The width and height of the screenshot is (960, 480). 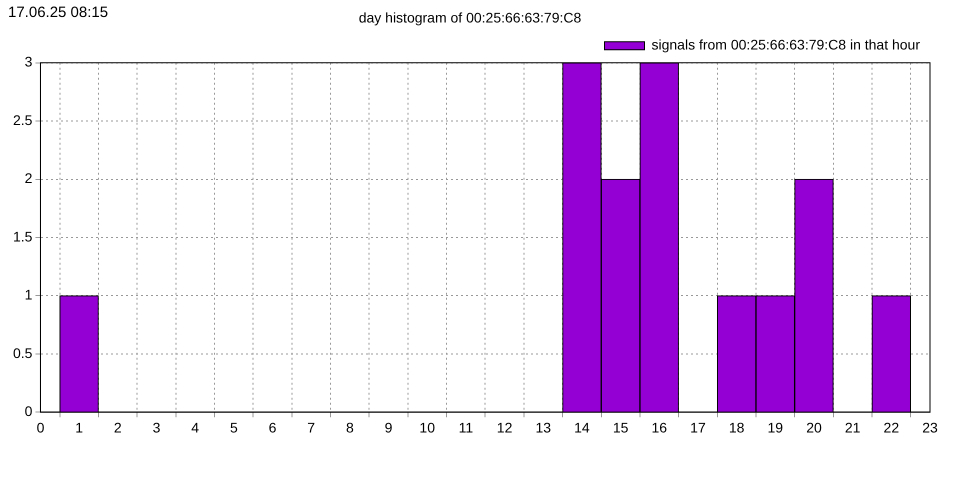 What do you see at coordinates (79, 427) in the screenshot?
I see `x-tick-label: 1` at bounding box center [79, 427].